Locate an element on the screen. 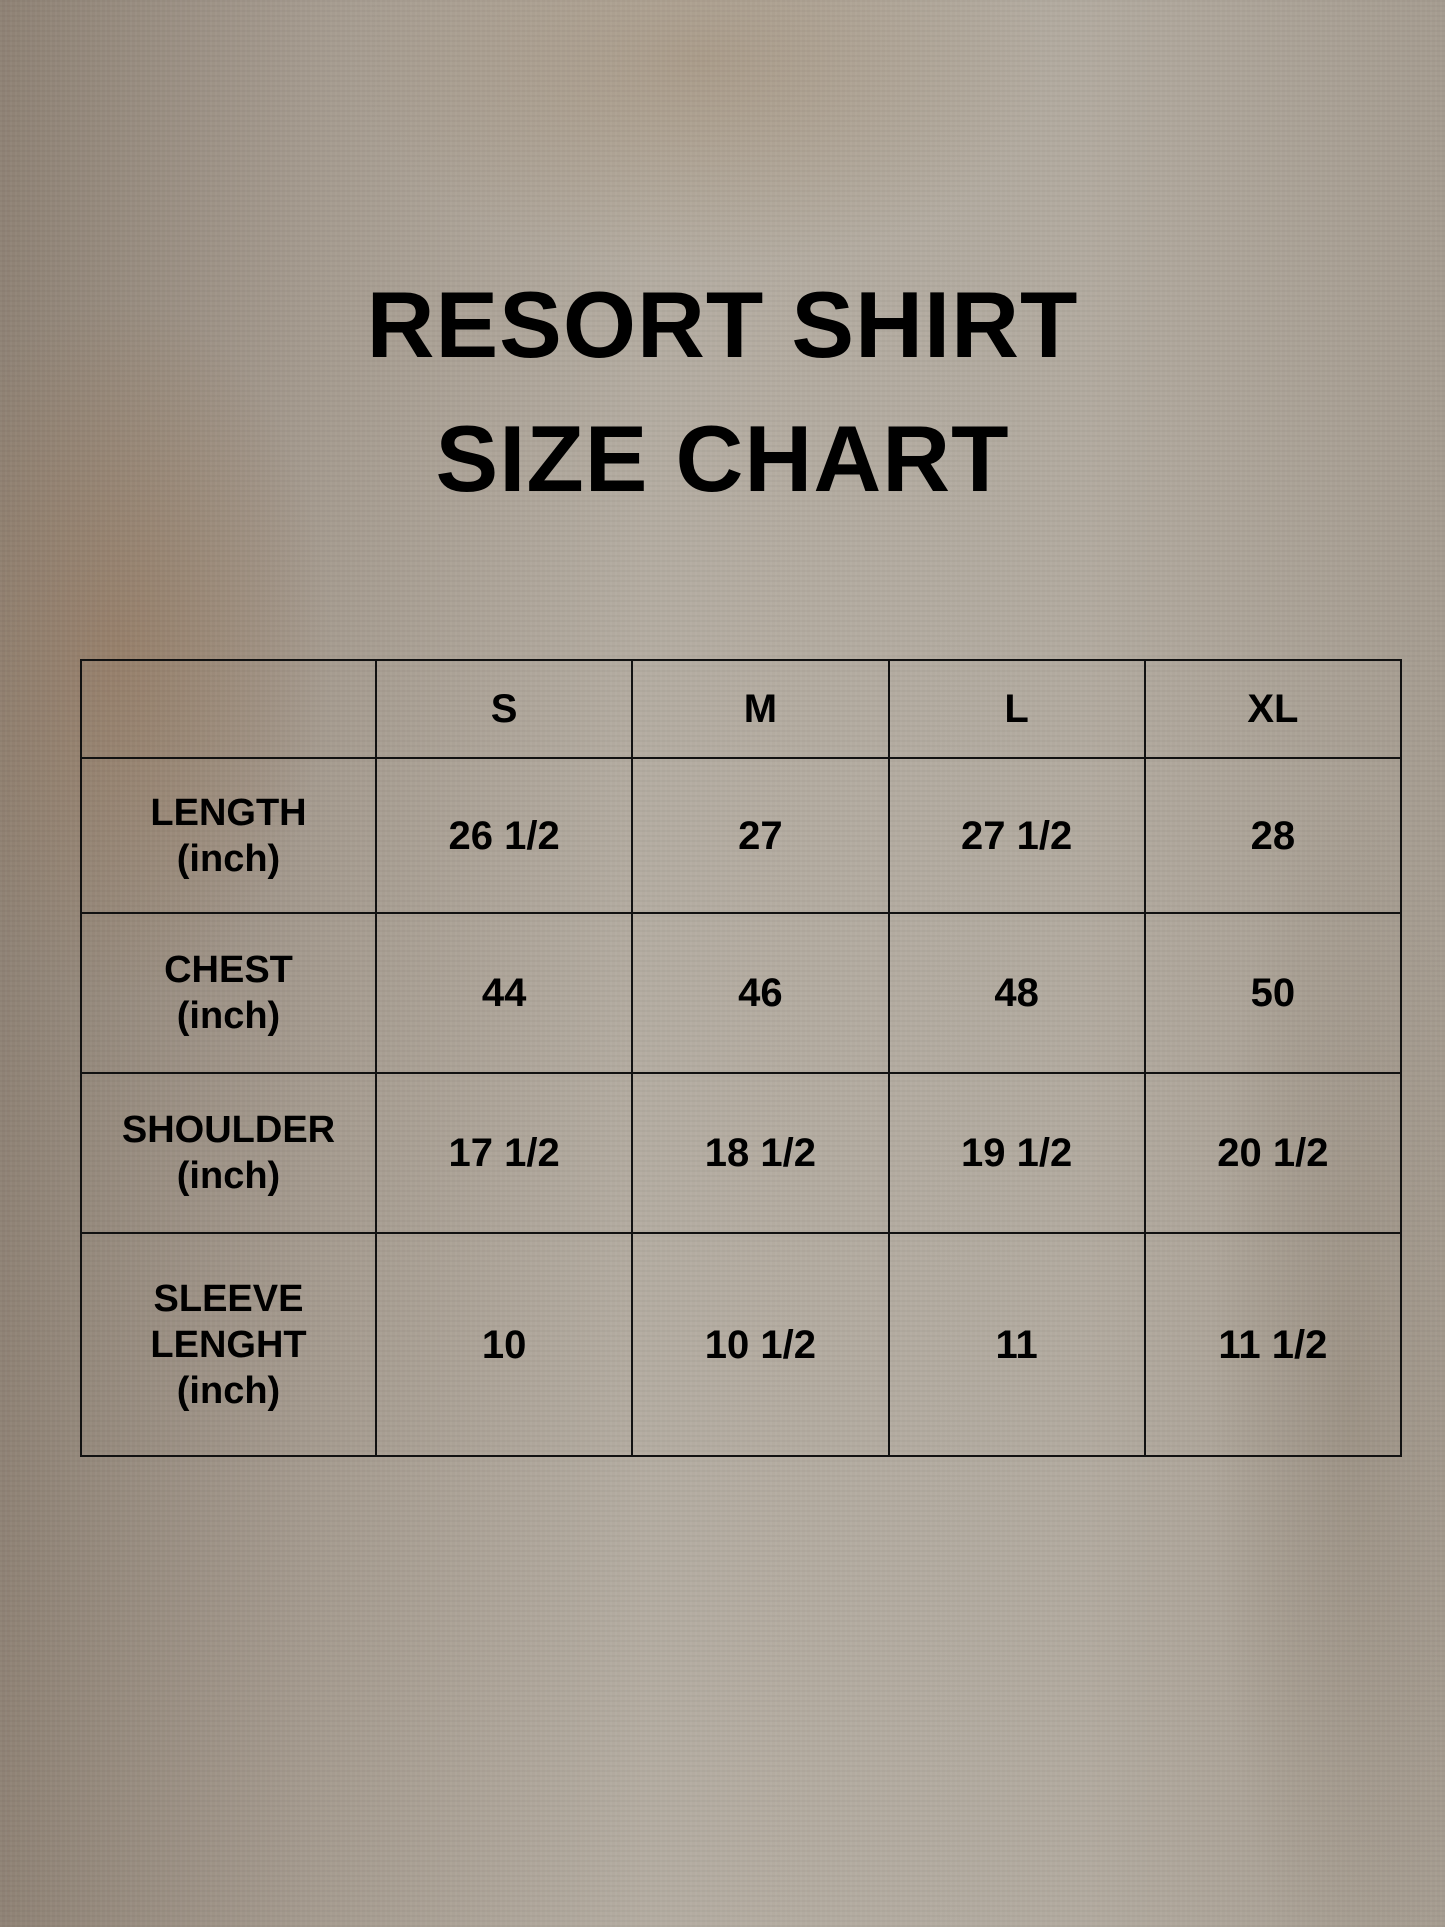 This screenshot has height=1927, width=1445. row-label: LENGTH (inch) is located at coordinates (228, 835).